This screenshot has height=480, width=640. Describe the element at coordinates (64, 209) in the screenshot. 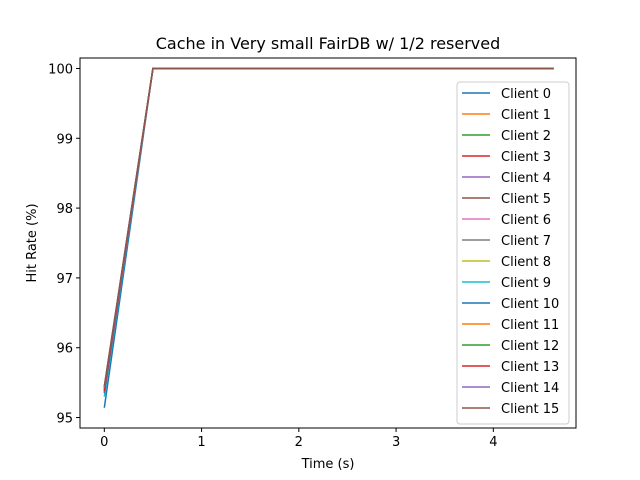

I see `y-tick-label: 98` at that location.